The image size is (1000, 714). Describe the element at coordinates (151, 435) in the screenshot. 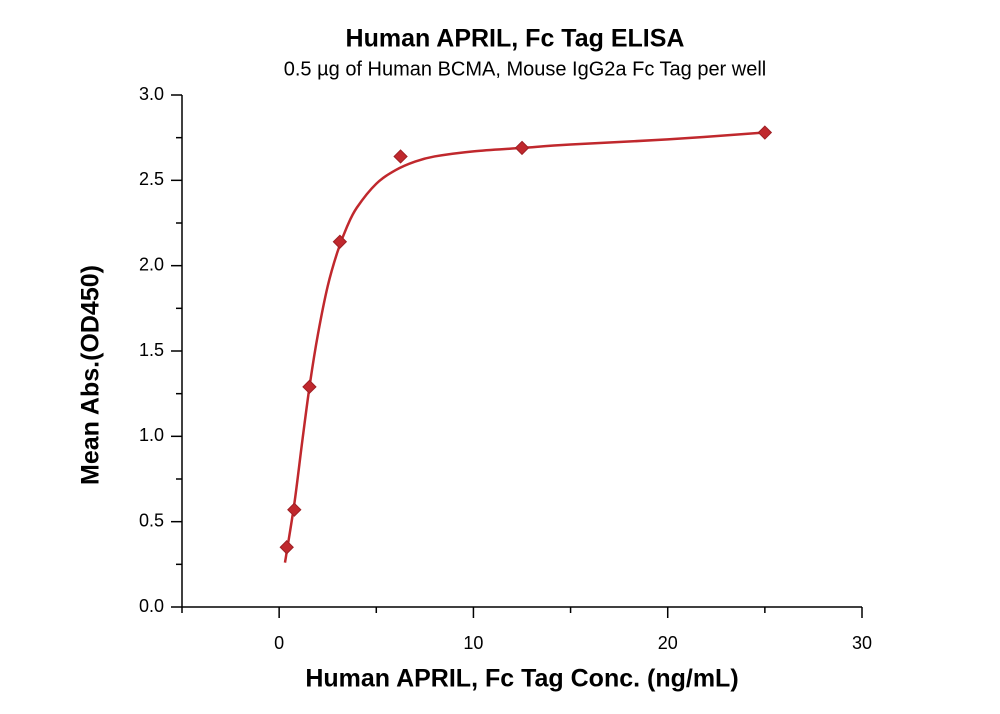

I see `y-tick-label: 1.0` at that location.